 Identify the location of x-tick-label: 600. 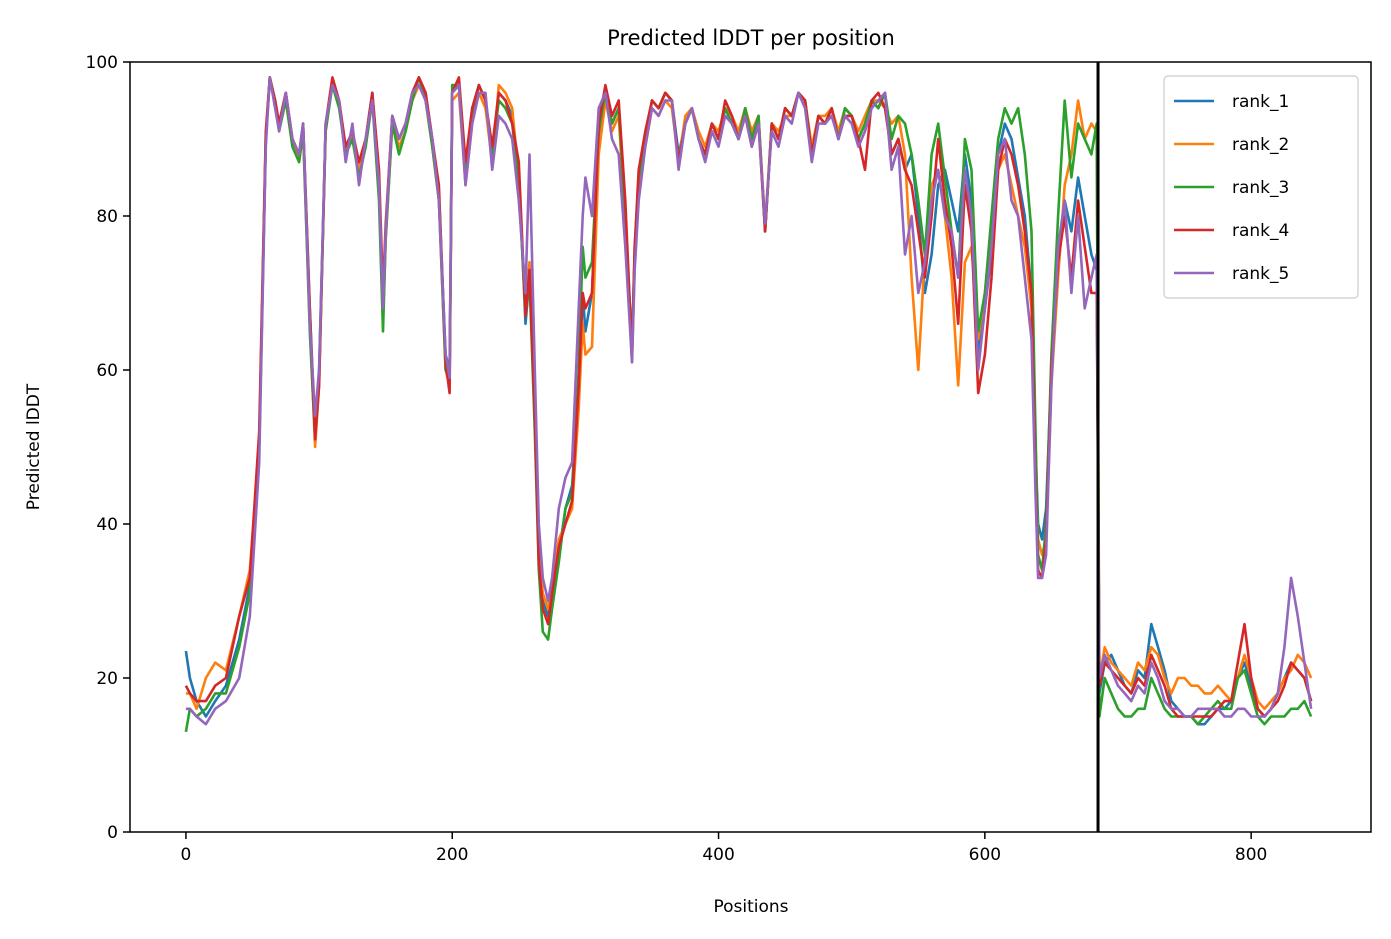
(985, 855).